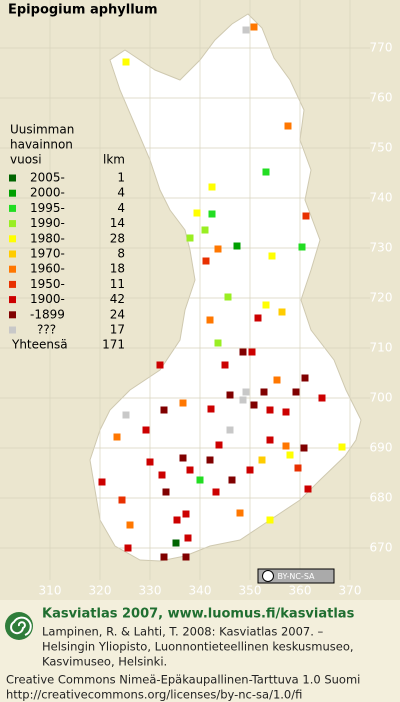 The width and height of the screenshot is (400, 702). I want to click on y-coordinate: 760, so click(381, 98).